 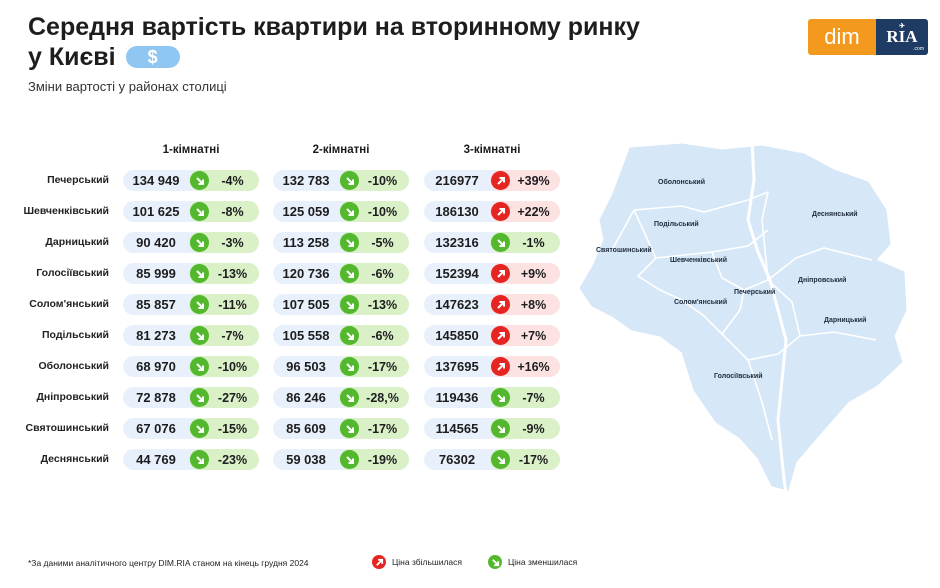 I want to click on district-label: Голосіївський, so click(x=72, y=273).